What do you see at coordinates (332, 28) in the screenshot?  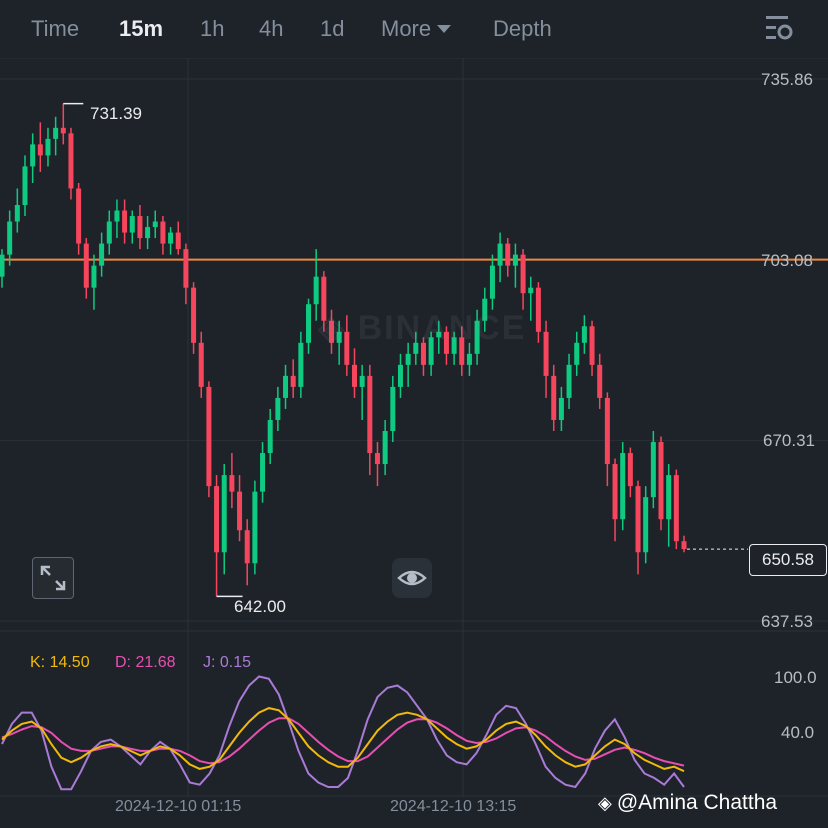 I see `tab-1d: 1d` at bounding box center [332, 28].